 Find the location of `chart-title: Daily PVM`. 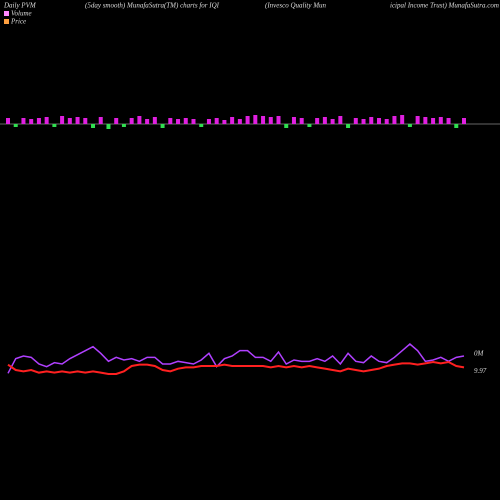

chart-title: Daily PVM is located at coordinates (20, 6).